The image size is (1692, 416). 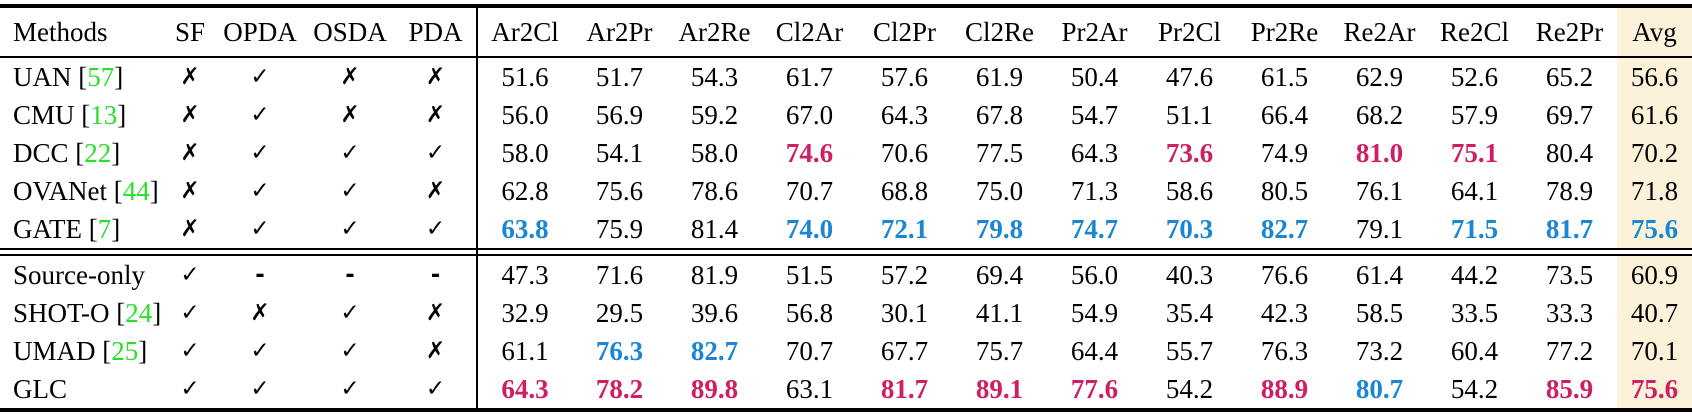 What do you see at coordinates (999, 228) in the screenshot?
I see `metric-cell: 79.8` at bounding box center [999, 228].